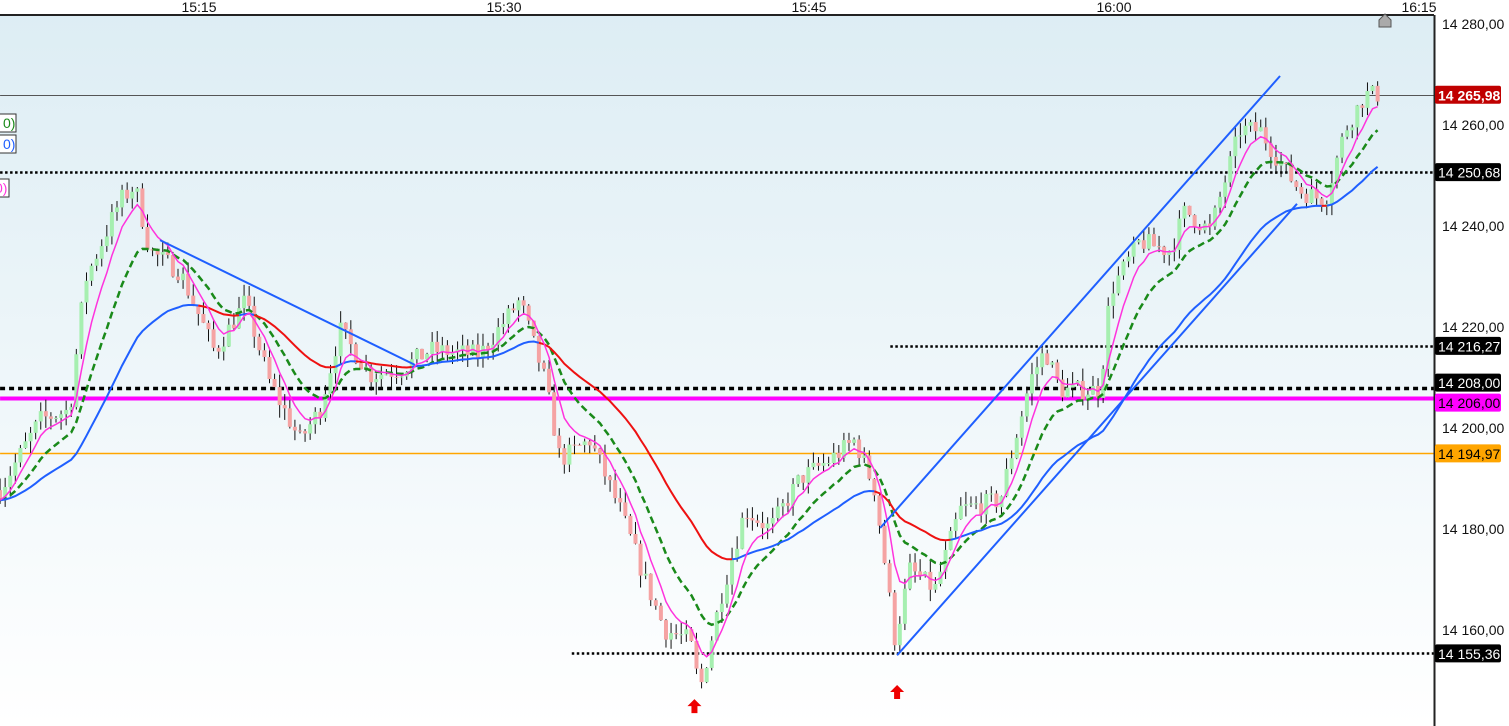 This screenshot has width=1509, height=726. I want to click on buy-arrow-icon, so click(694, 706).